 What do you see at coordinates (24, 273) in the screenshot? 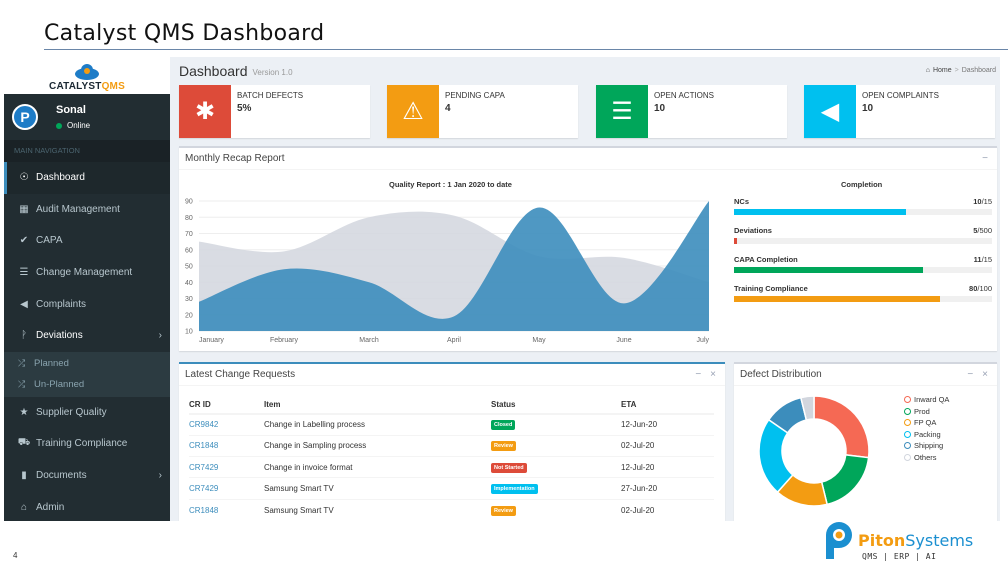
I see `list-icon: ☰` at bounding box center [24, 273].